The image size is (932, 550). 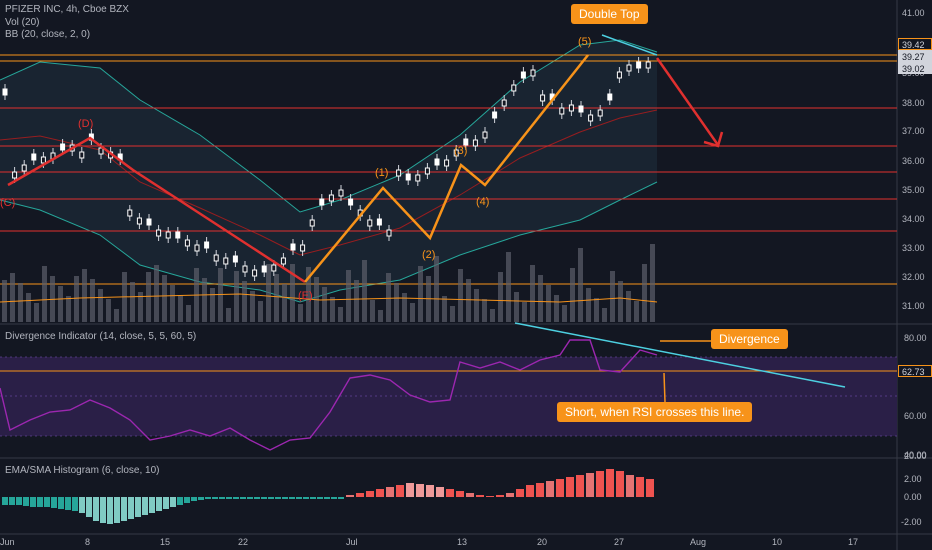 I want to click on wave-label: (C), so click(x=8, y=203).